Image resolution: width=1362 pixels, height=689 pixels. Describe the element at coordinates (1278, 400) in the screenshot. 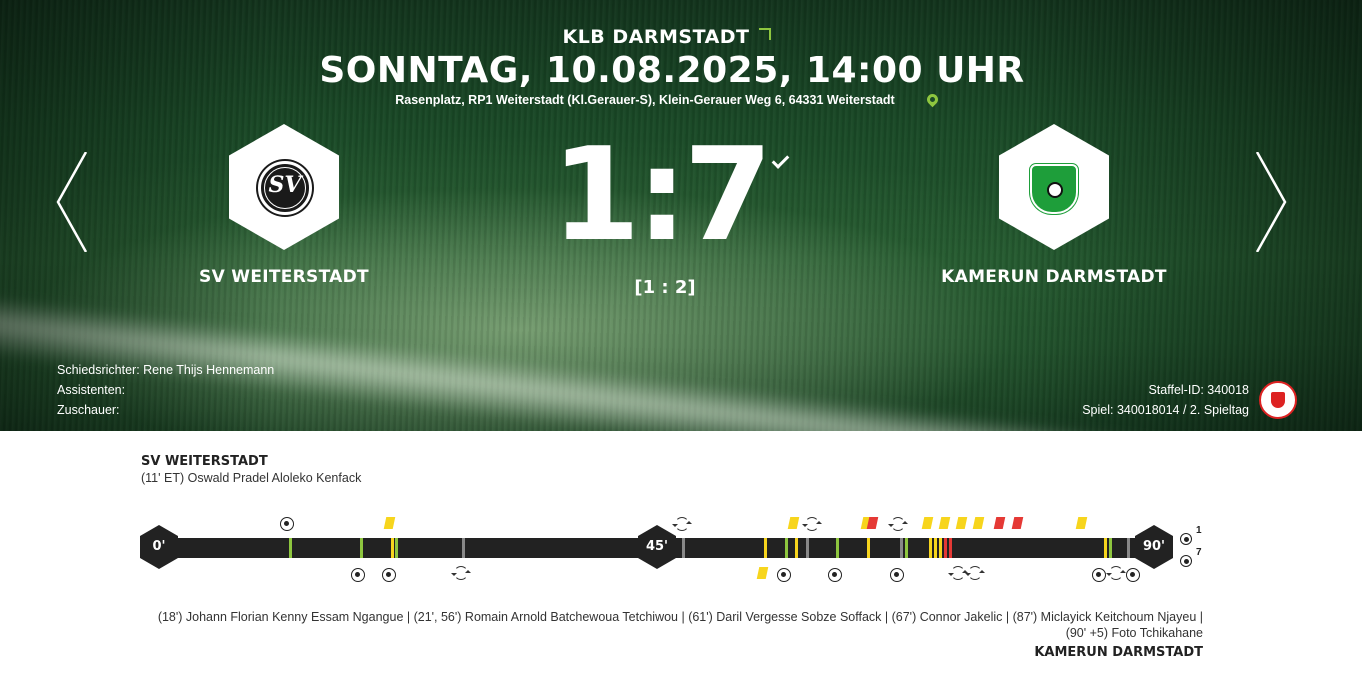

I see `hfv-association-logo` at that location.